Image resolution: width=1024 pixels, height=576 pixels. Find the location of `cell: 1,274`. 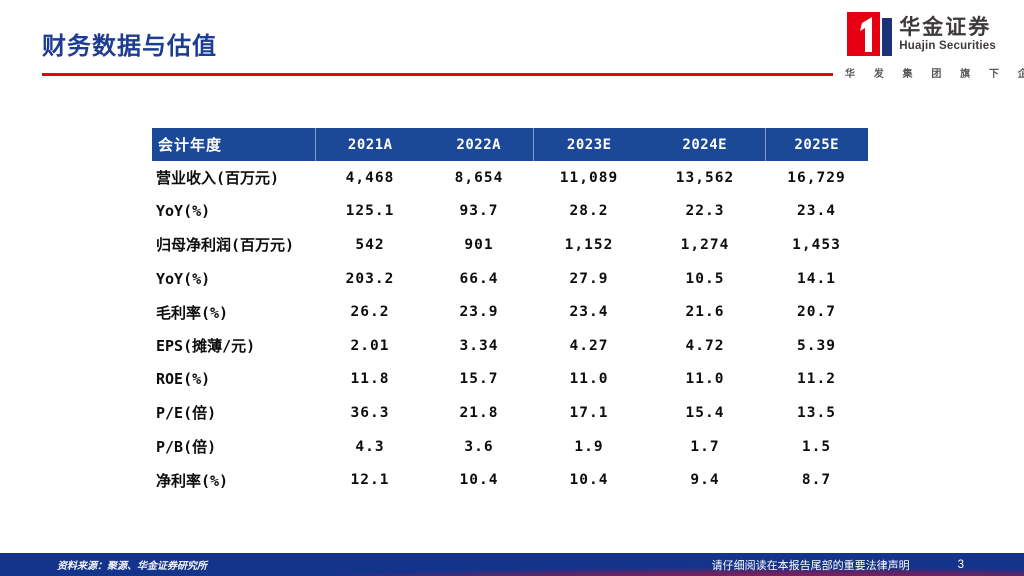

cell: 1,274 is located at coordinates (705, 244).